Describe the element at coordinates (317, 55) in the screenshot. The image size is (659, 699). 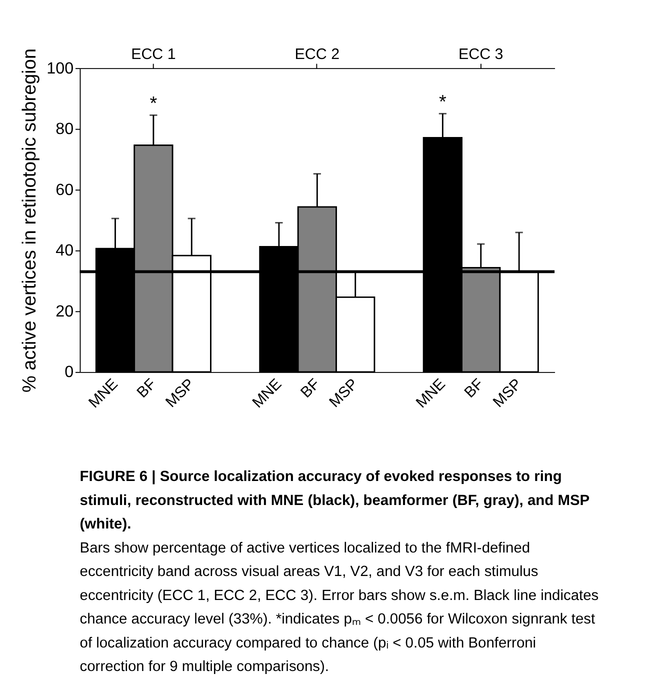
I see `x-tick-label: ECC 2` at that location.